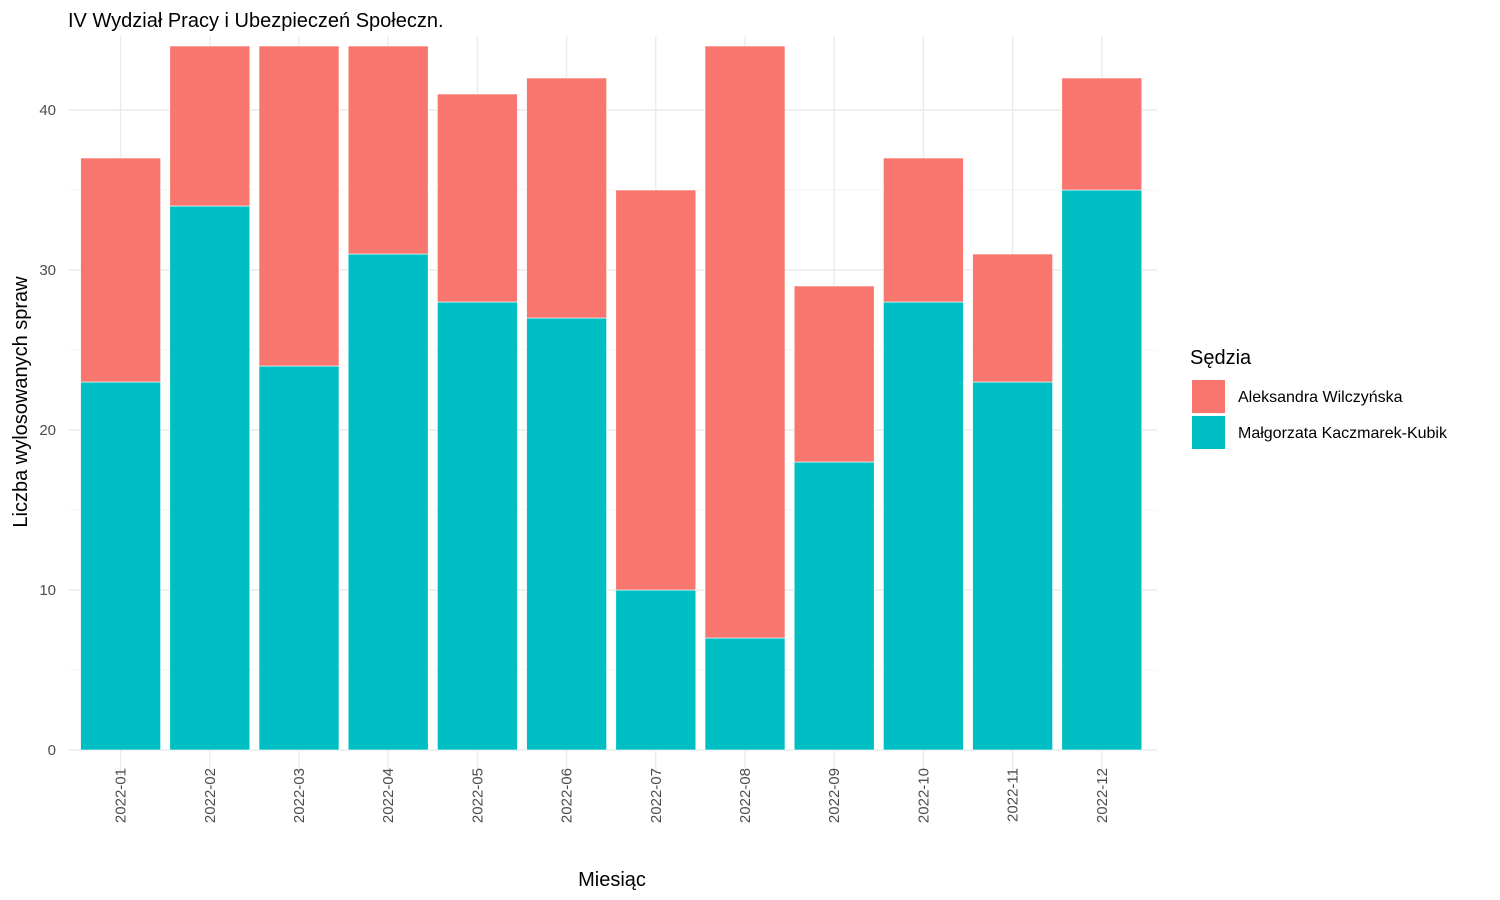 The image size is (1500, 900). I want to click on y-tick-label: 20, so click(47, 430).